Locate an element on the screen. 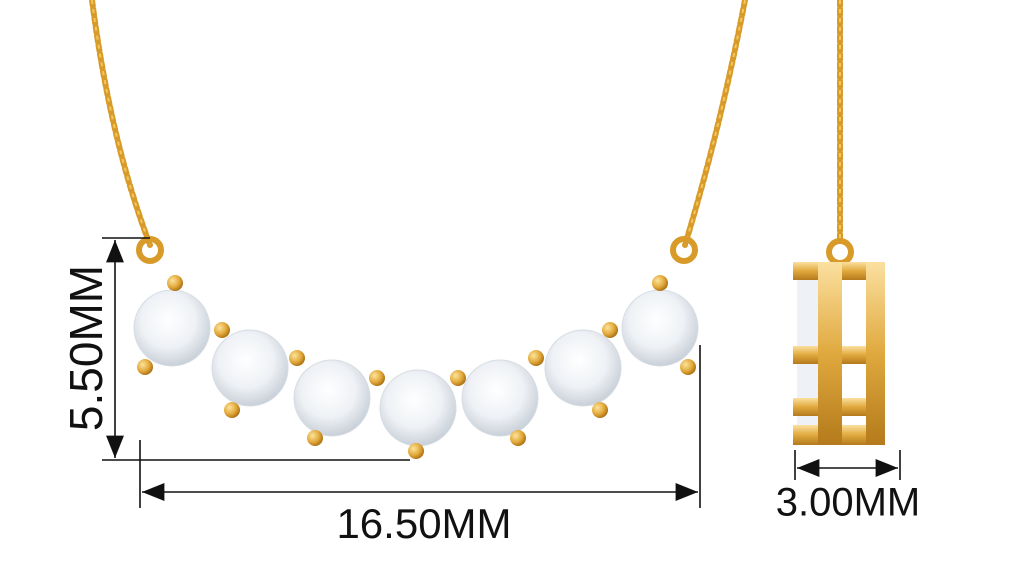 The image size is (1024, 576). height-label: 5.50MM is located at coordinates (86, 348).